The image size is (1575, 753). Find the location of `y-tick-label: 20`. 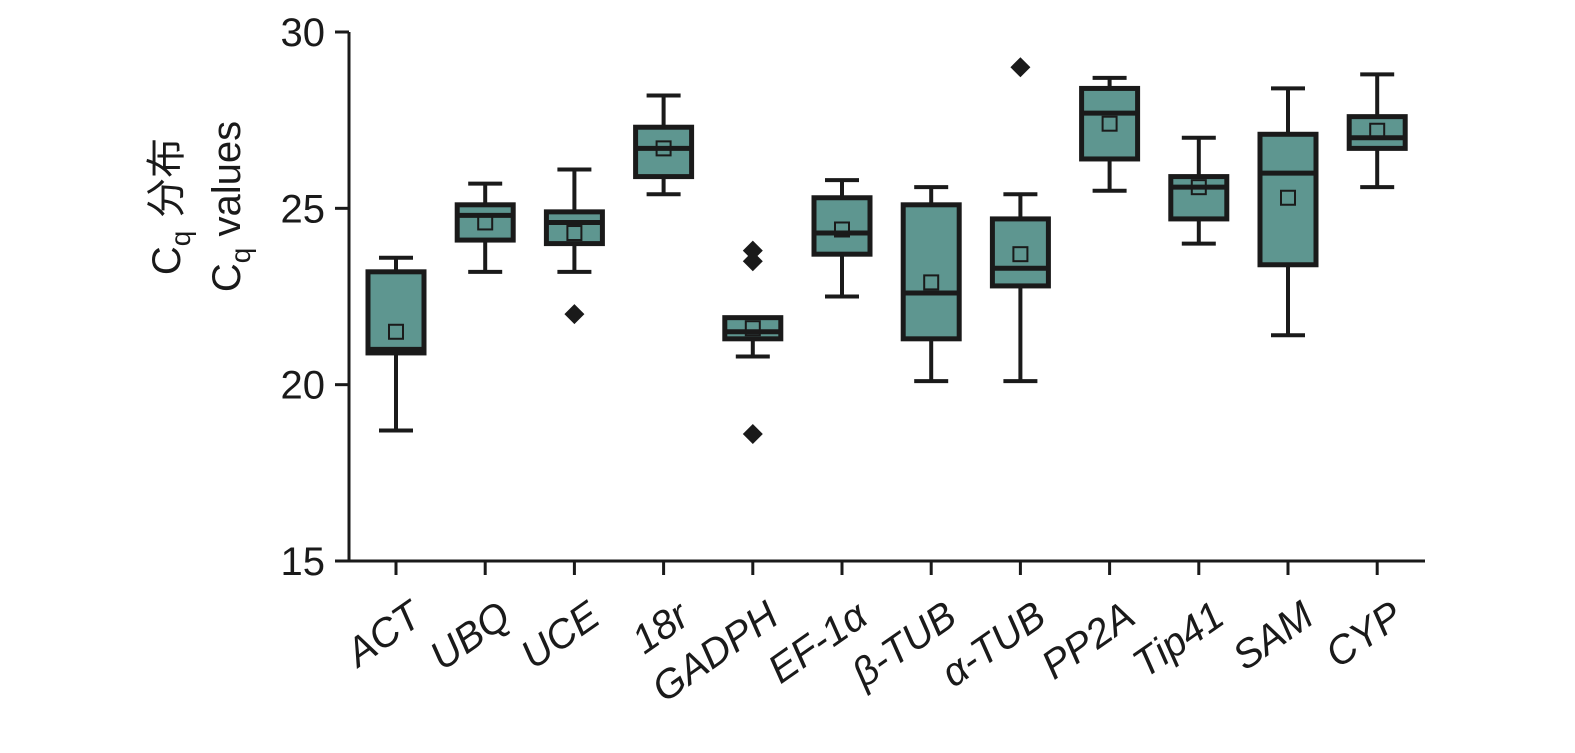

y-tick-label: 20 is located at coordinates (303, 386).